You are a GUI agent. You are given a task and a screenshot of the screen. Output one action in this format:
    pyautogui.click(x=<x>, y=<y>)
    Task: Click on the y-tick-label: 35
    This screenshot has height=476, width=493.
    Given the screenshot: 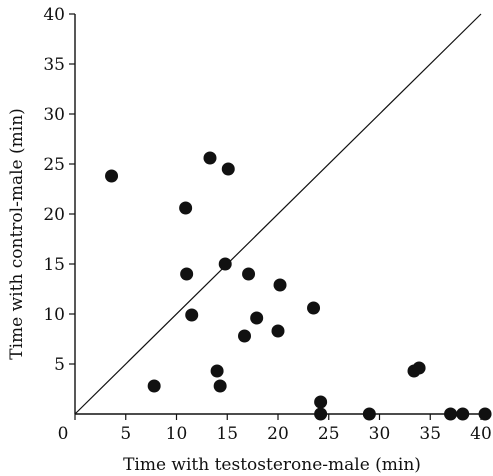 What is the action you would take?
    pyautogui.click(x=54, y=65)
    